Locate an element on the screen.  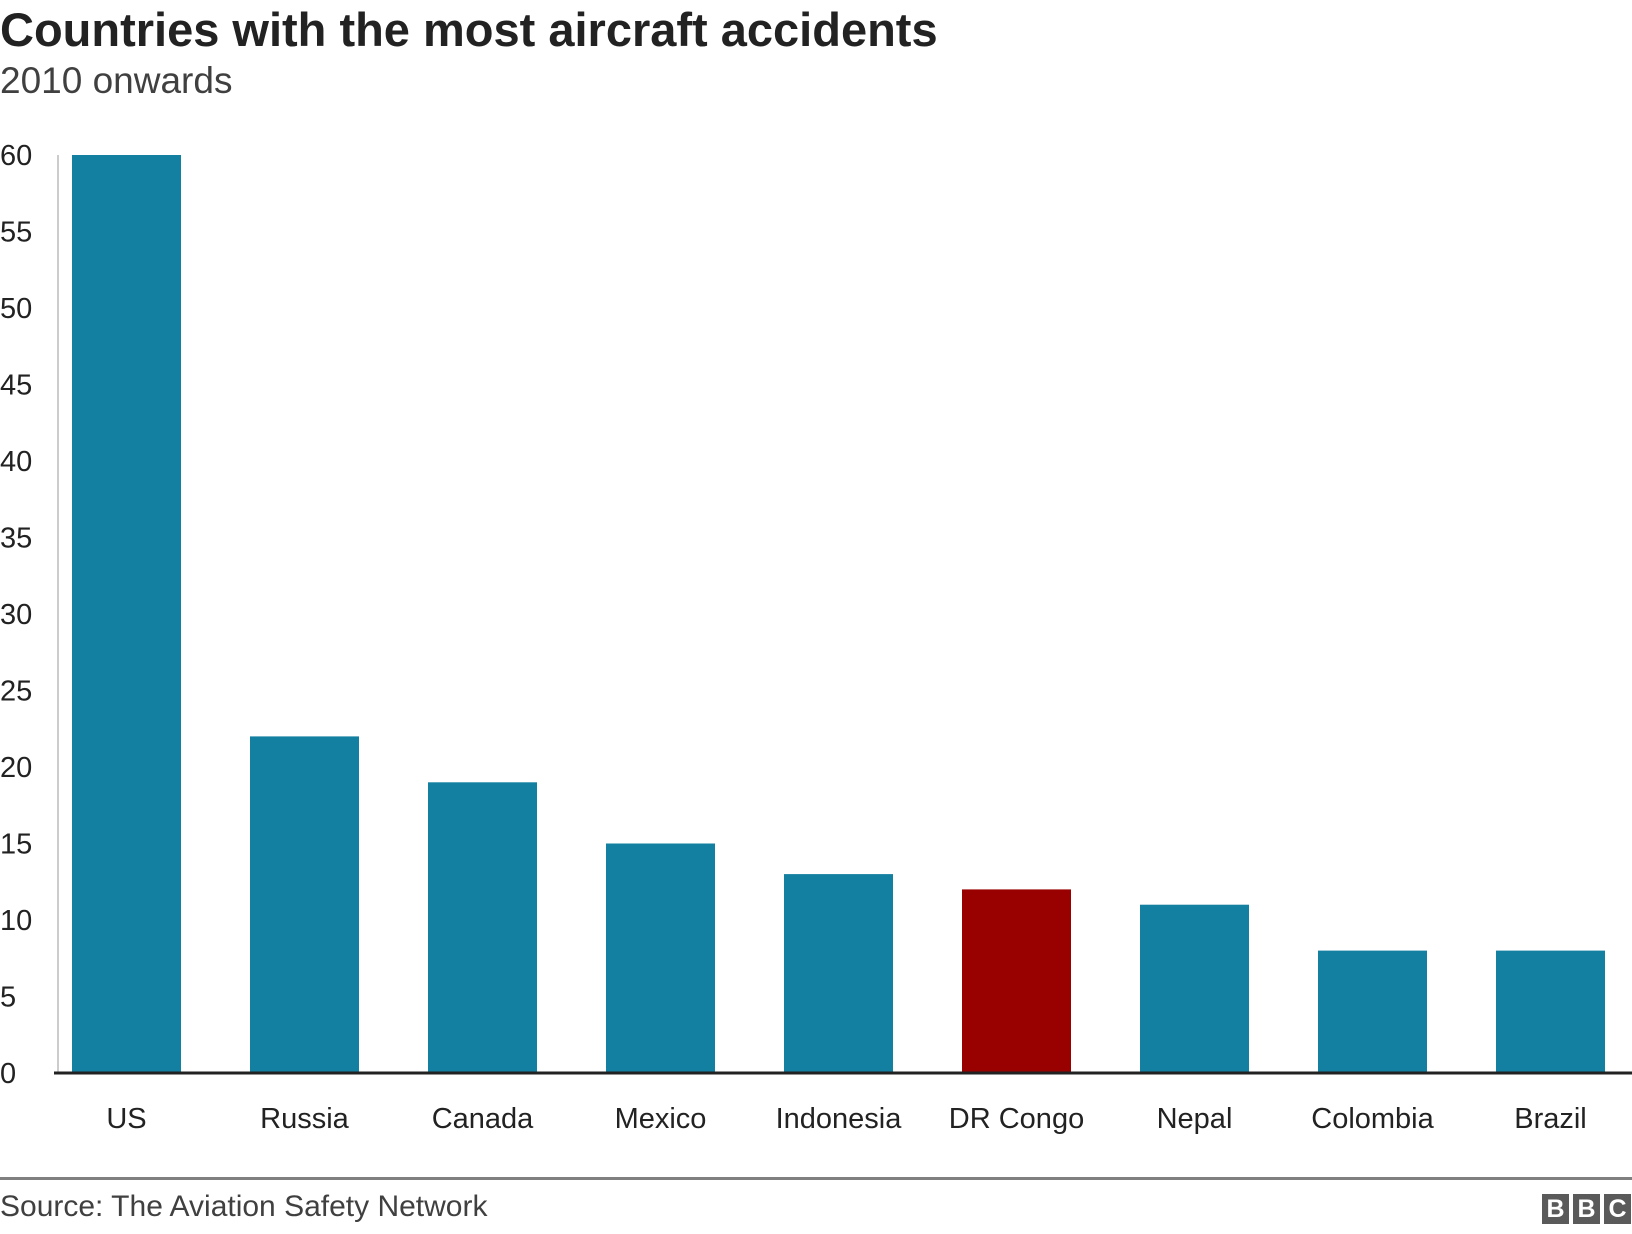
x-tick-label: Russia is located at coordinates (305, 1119).